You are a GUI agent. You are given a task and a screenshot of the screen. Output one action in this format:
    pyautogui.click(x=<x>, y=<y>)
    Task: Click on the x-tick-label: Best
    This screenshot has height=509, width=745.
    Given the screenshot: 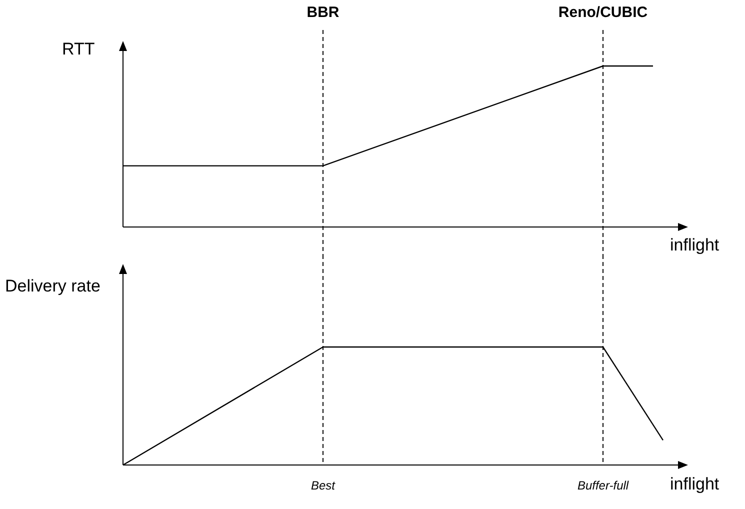 What is the action you would take?
    pyautogui.click(x=323, y=485)
    